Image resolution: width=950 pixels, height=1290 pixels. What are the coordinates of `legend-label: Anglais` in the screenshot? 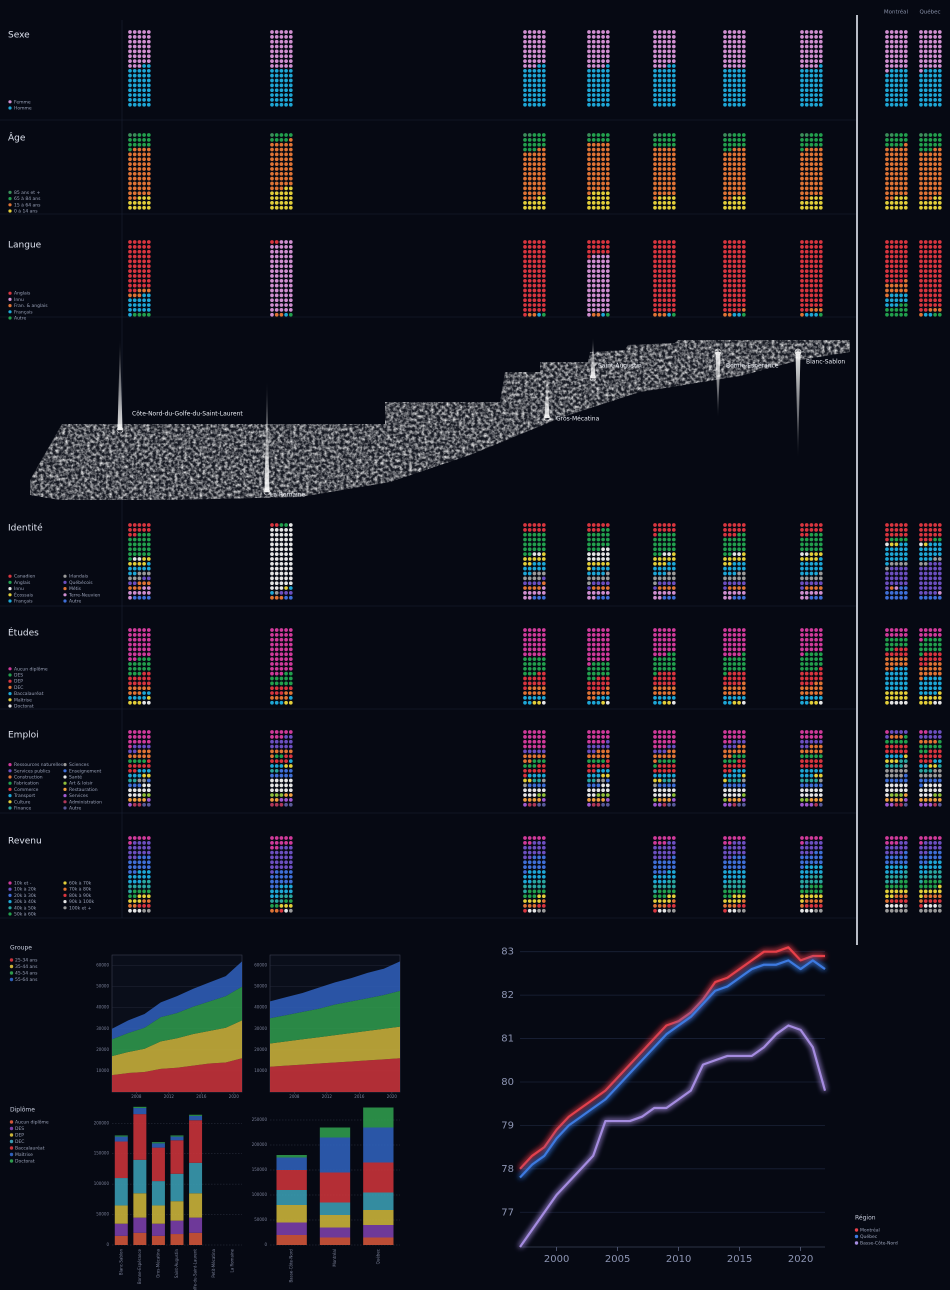 It's located at (22, 294).